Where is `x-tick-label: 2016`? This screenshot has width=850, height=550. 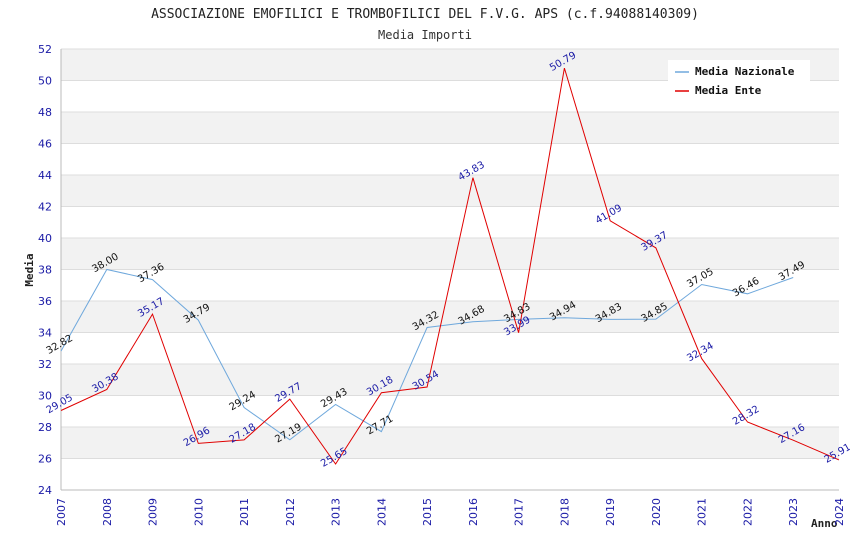 x-tick-label: 2016 is located at coordinates (473, 512).